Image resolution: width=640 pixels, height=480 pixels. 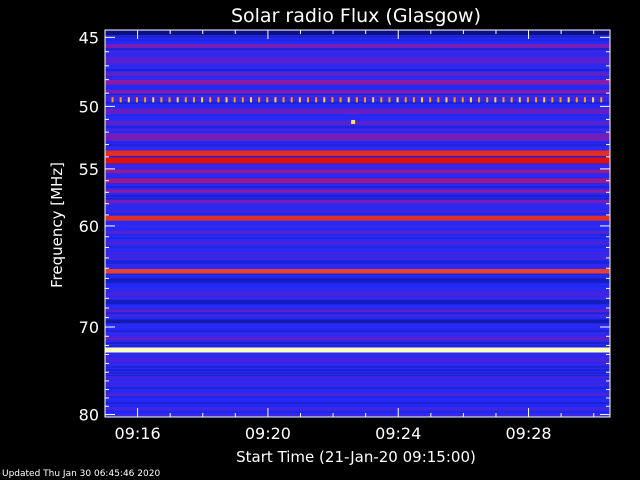 What do you see at coordinates (353, 121) in the screenshot?
I see `burst-point` at bounding box center [353, 121].